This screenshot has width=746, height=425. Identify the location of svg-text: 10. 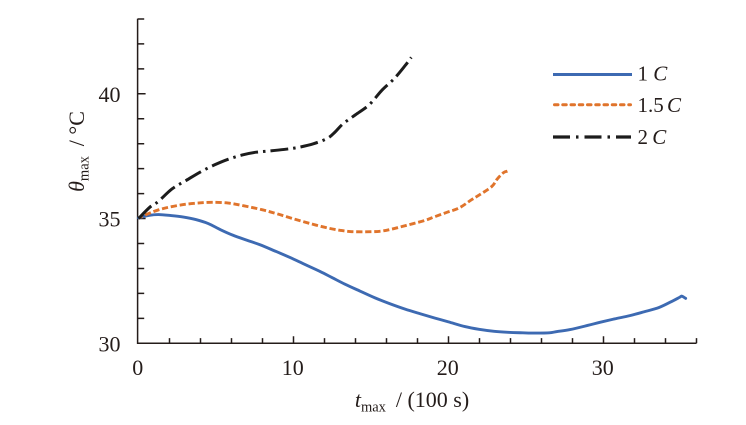
(293, 367).